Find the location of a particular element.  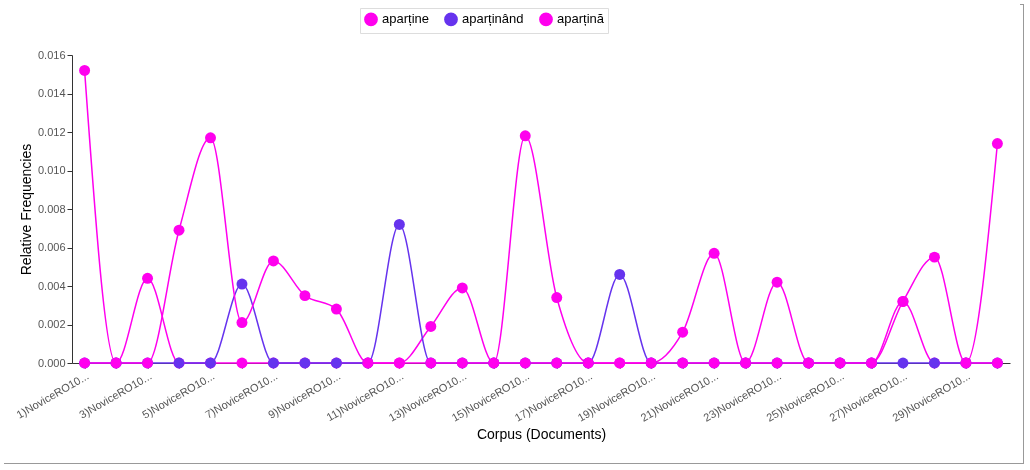

y-tick-label: 0.002 is located at coordinates (51, 324).